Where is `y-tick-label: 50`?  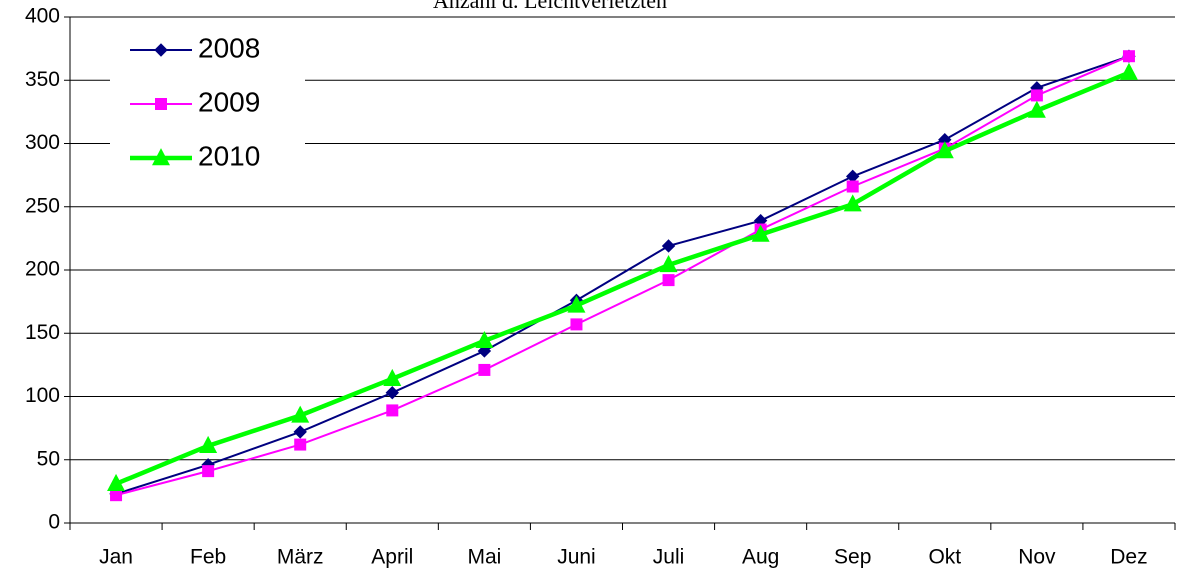 y-tick-label: 50 is located at coordinates (48, 458).